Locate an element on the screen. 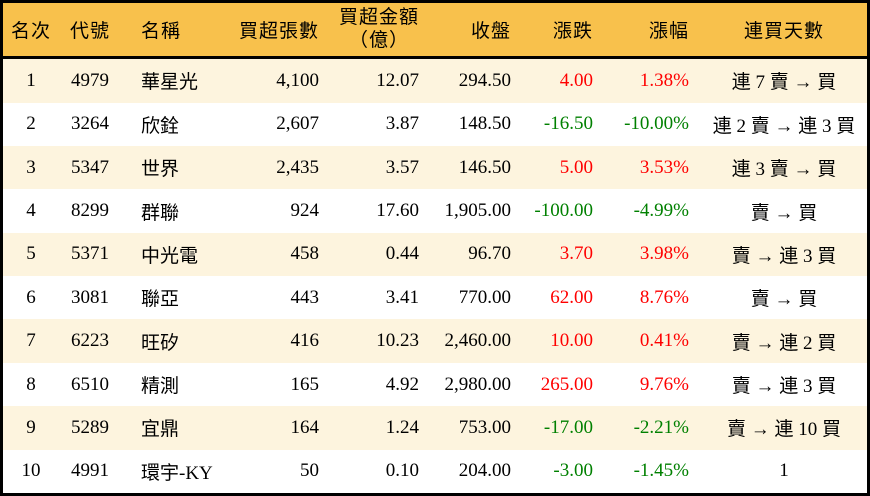 The width and height of the screenshot is (870, 496). column-header-label: 漲跌 is located at coordinates (572, 31).